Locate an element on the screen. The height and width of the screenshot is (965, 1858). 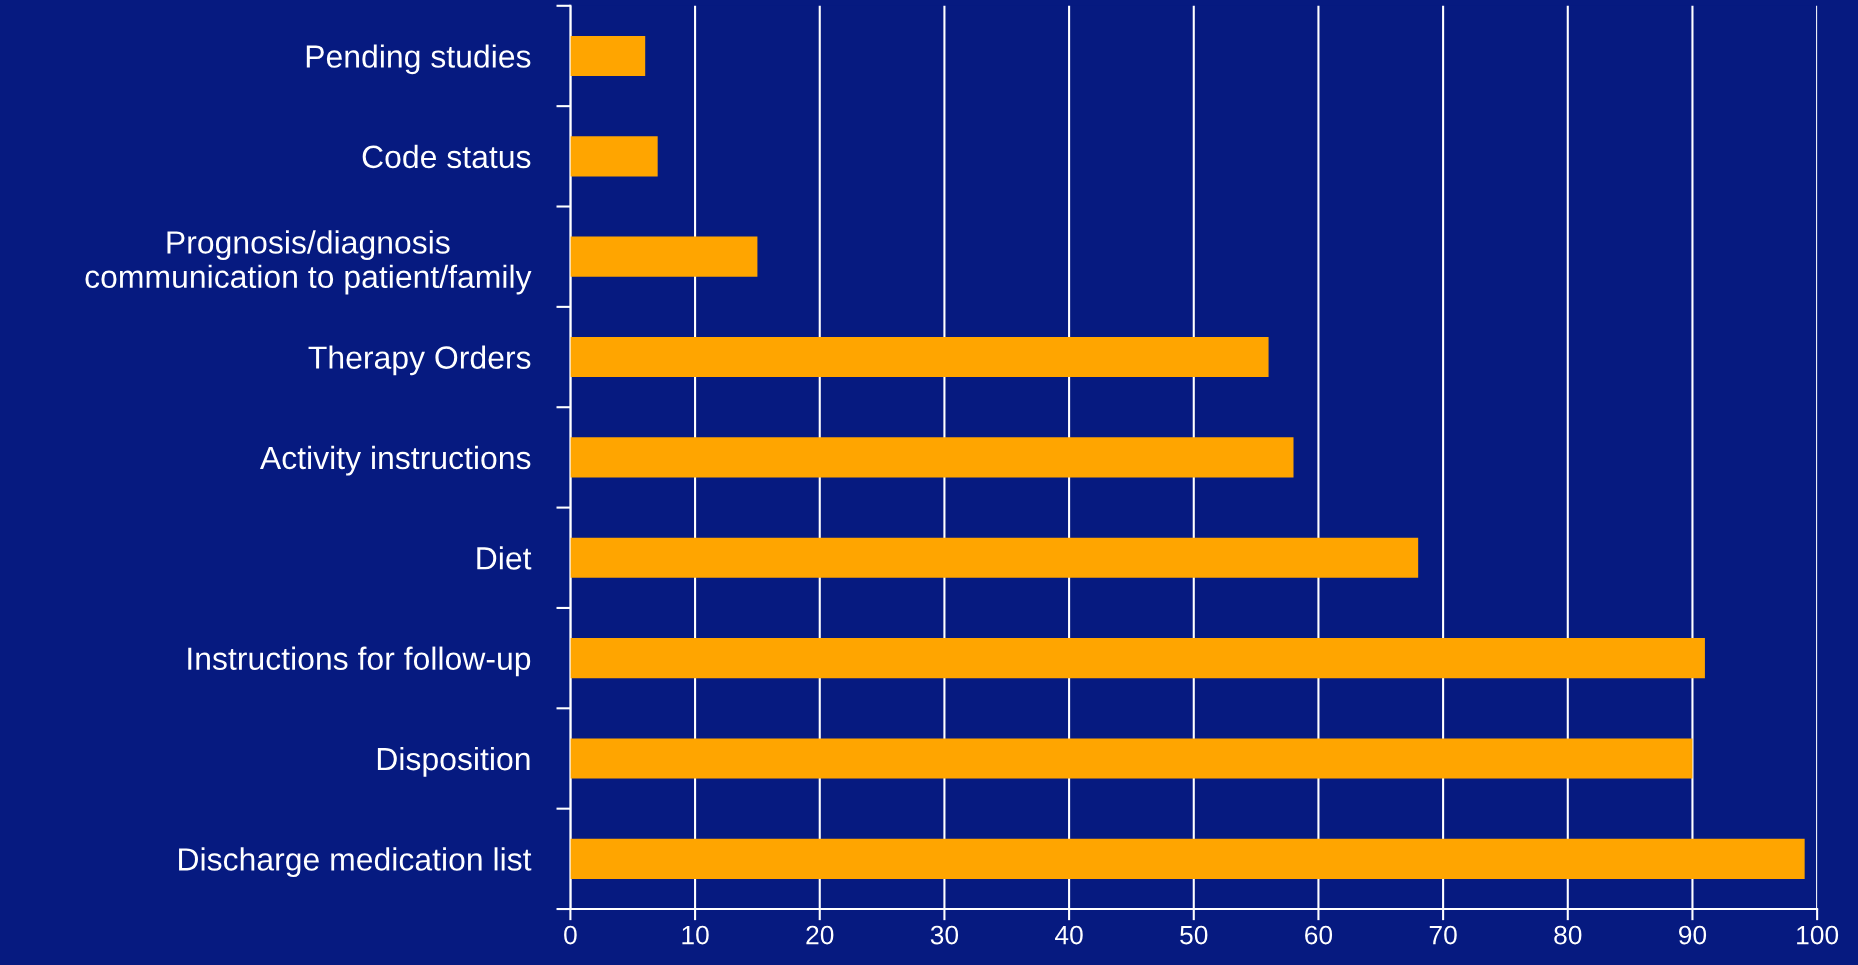
x-tick-label: 50 is located at coordinates (1194, 935).